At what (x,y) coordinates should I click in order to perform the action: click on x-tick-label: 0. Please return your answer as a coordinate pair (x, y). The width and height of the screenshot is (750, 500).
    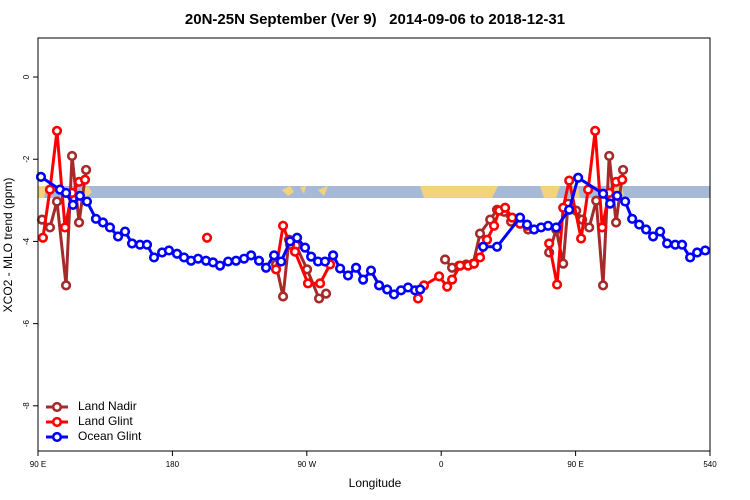
    Looking at the image, I should click on (441, 464).